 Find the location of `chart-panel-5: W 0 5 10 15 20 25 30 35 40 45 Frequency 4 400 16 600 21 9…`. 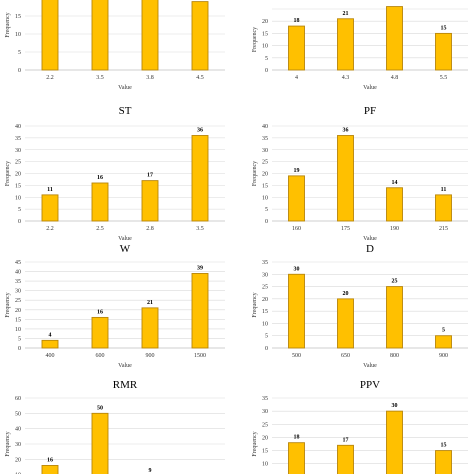

chart-panel-5: W 0 5 10 15 20 25 30 35 40 45 Frequency 4 400 16 600 21 9… is located at coordinates (115, 306).